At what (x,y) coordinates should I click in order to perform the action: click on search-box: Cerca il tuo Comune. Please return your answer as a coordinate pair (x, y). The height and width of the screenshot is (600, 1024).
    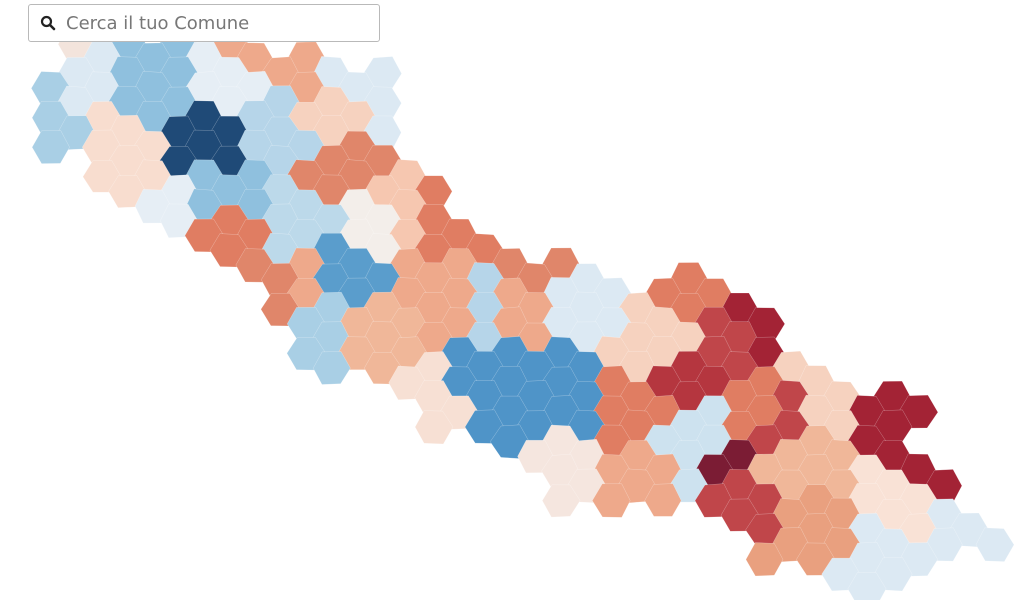
    Looking at the image, I should click on (204, 23).